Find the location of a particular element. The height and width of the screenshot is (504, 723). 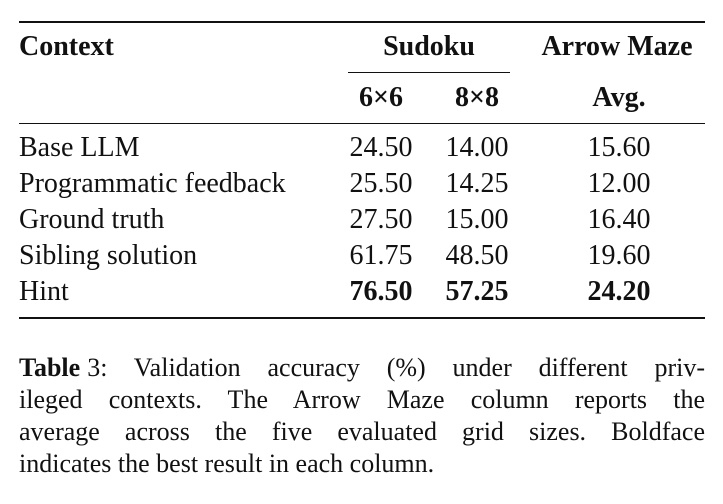

cell: 61.75 is located at coordinates (381, 255).